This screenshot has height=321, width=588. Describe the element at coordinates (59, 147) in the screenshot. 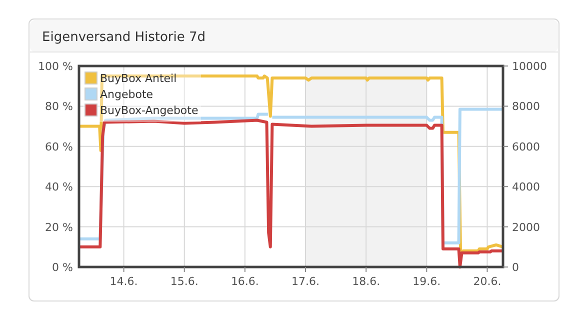

I see `y-tick-label: 60 %` at that location.